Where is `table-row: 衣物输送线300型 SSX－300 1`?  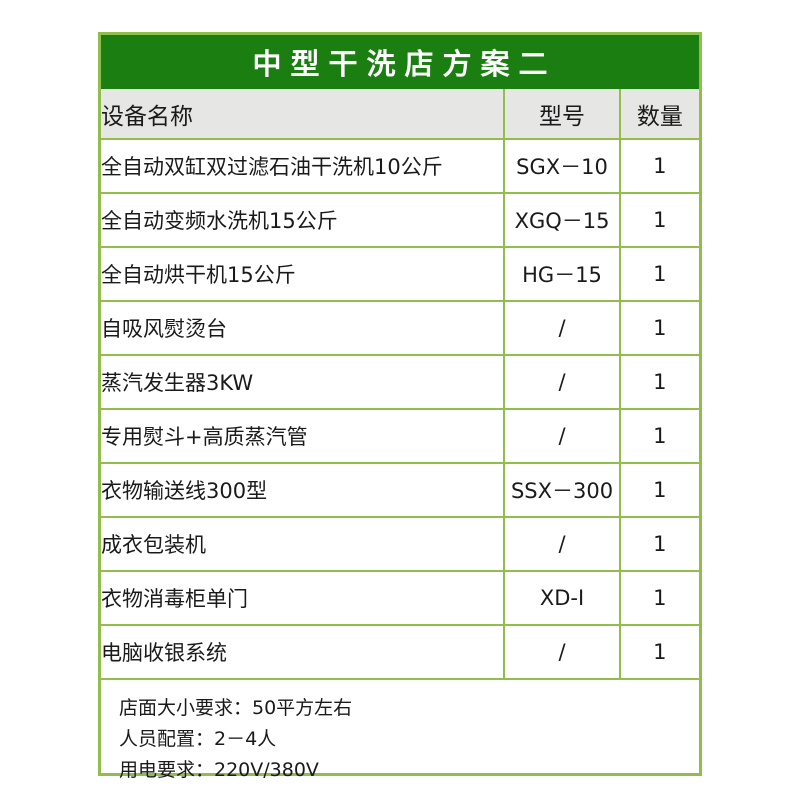 table-row: 衣物输送线300型 SSX－300 1 is located at coordinates (400, 490).